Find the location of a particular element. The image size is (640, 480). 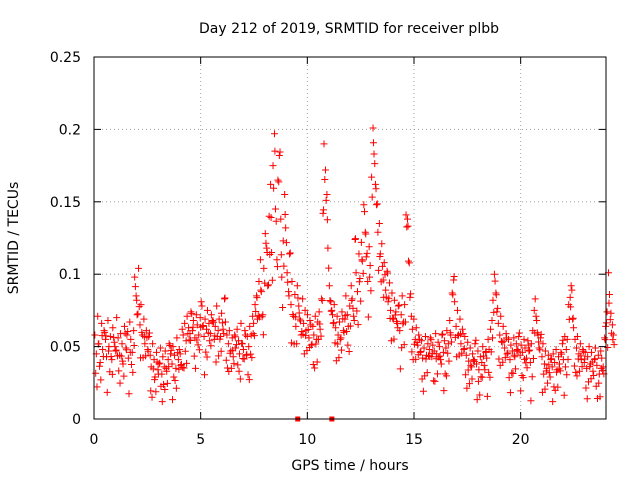

y-axis-label: SRMTID / TECUs is located at coordinates (14, 238).